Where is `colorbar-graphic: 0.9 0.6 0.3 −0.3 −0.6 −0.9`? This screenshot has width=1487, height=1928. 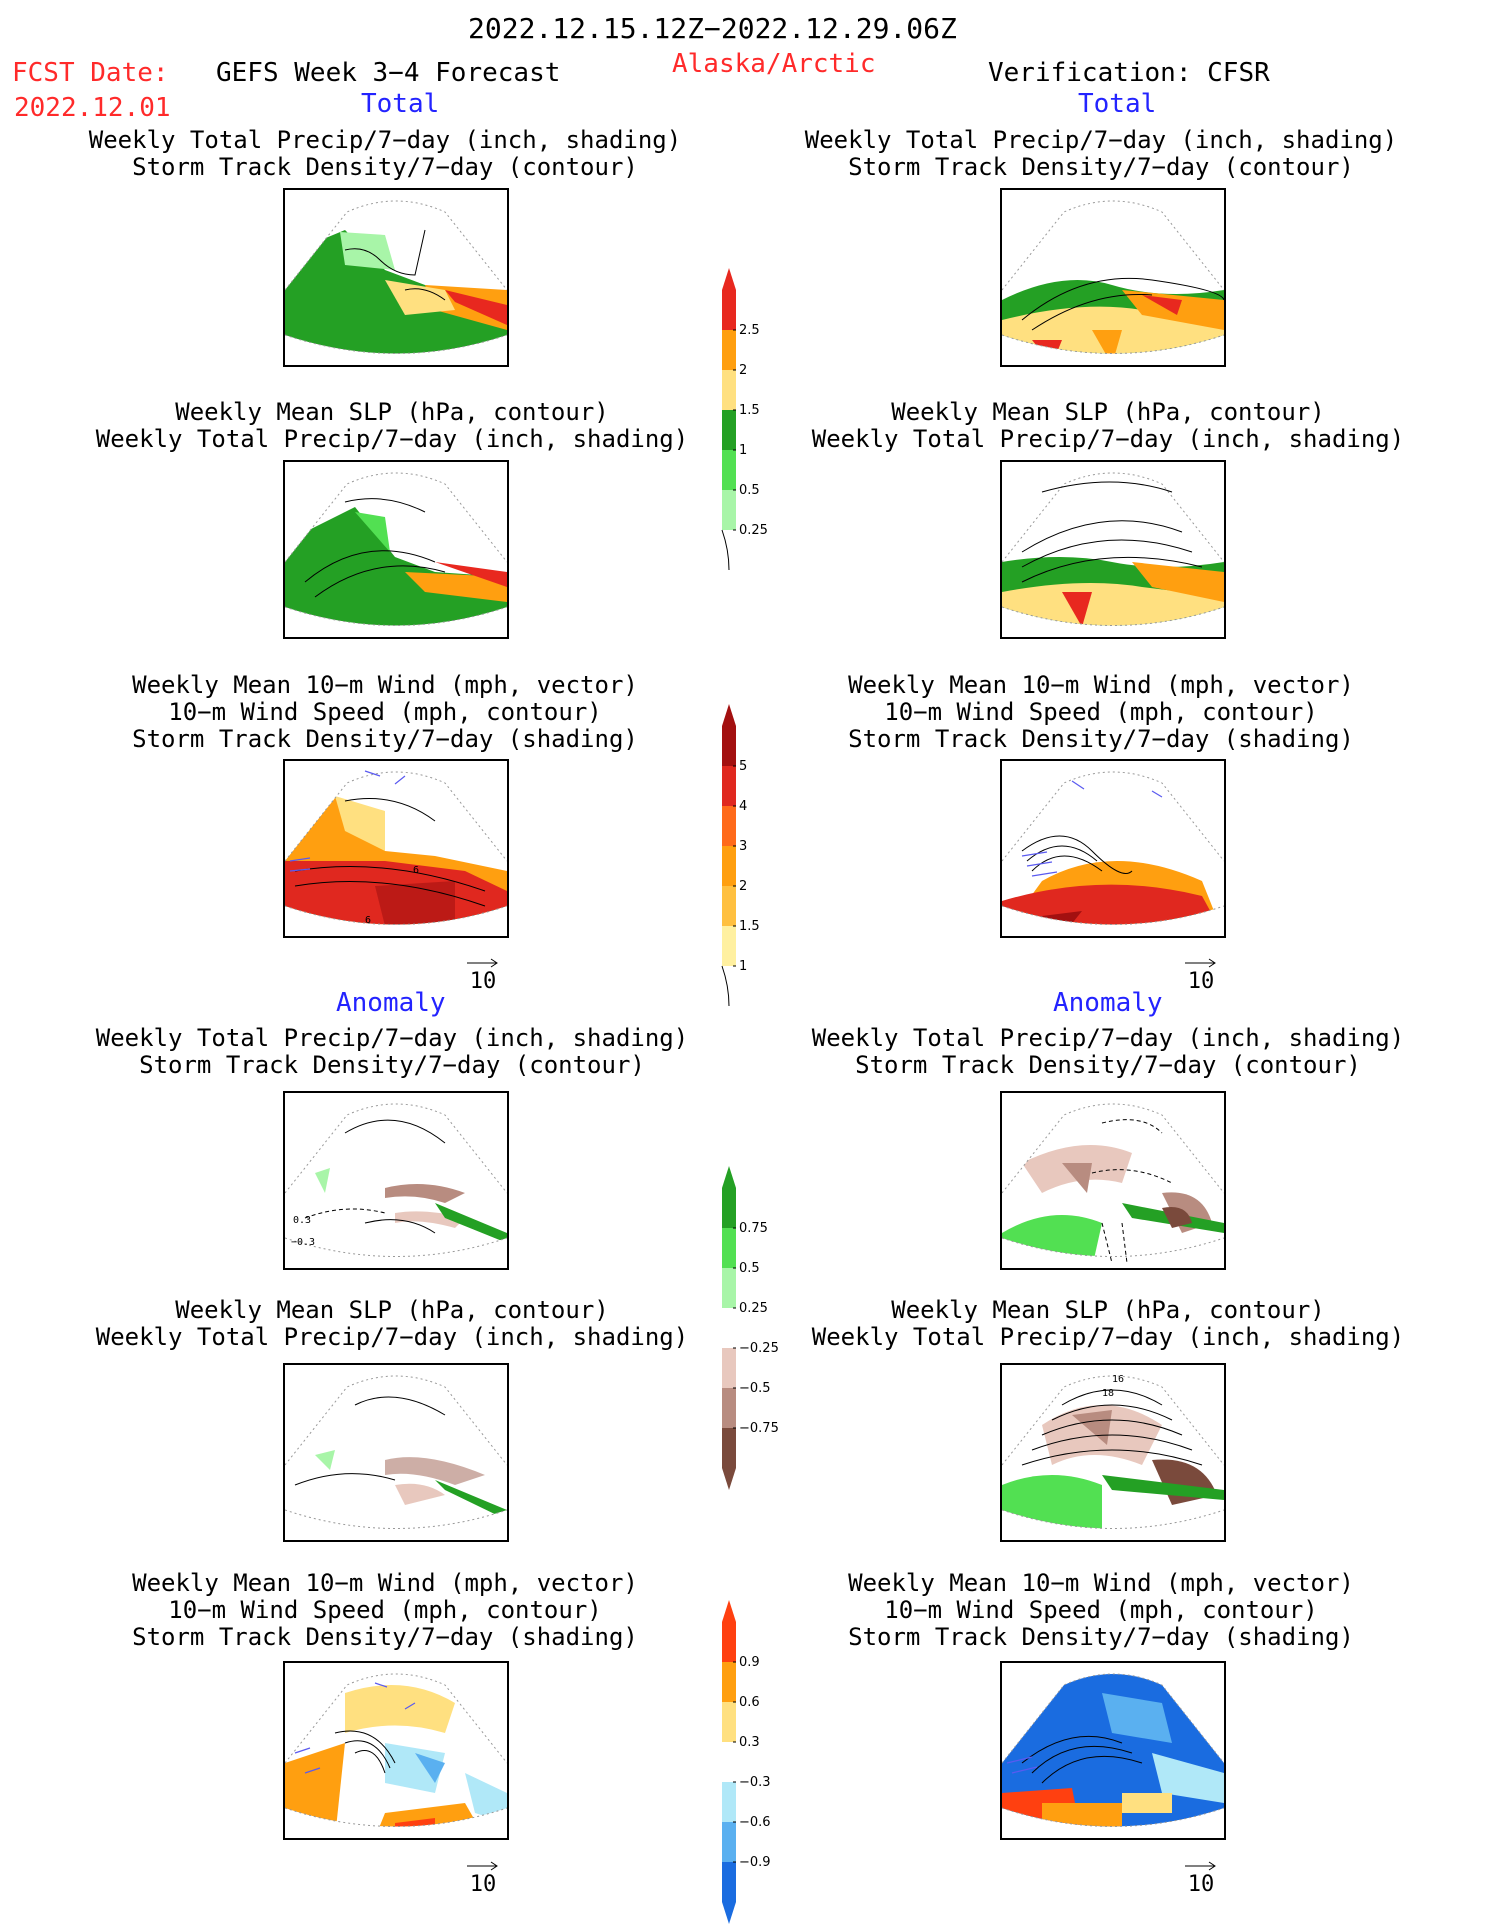
colorbar-graphic: 0.9 0.6 0.3 −0.3 −0.6 −0.9 is located at coordinates (746, 1762).